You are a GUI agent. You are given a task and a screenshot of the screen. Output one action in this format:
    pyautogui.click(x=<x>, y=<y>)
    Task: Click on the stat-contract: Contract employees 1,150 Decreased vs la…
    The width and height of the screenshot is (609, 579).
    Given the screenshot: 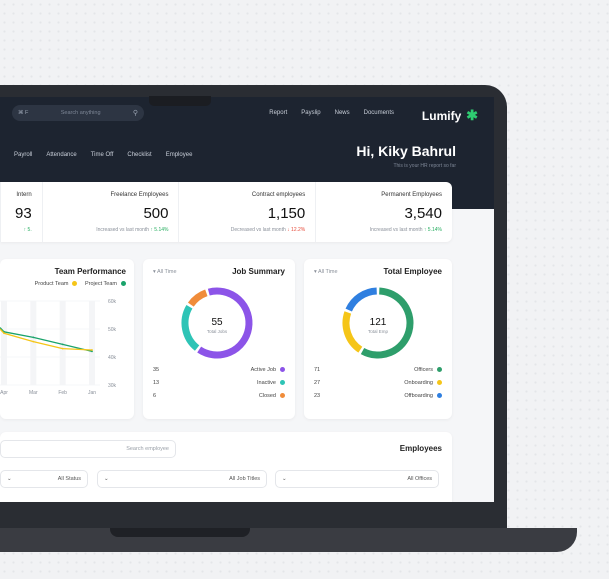 What is the action you would take?
    pyautogui.click(x=246, y=212)
    